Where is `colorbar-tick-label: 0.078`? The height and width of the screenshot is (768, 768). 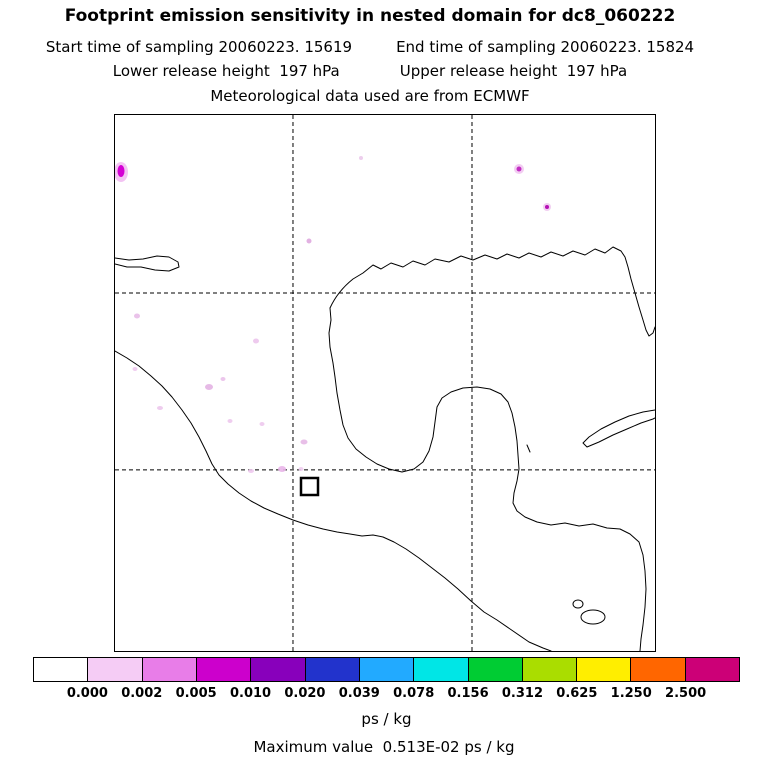 colorbar-tick-label: 0.078 is located at coordinates (414, 693).